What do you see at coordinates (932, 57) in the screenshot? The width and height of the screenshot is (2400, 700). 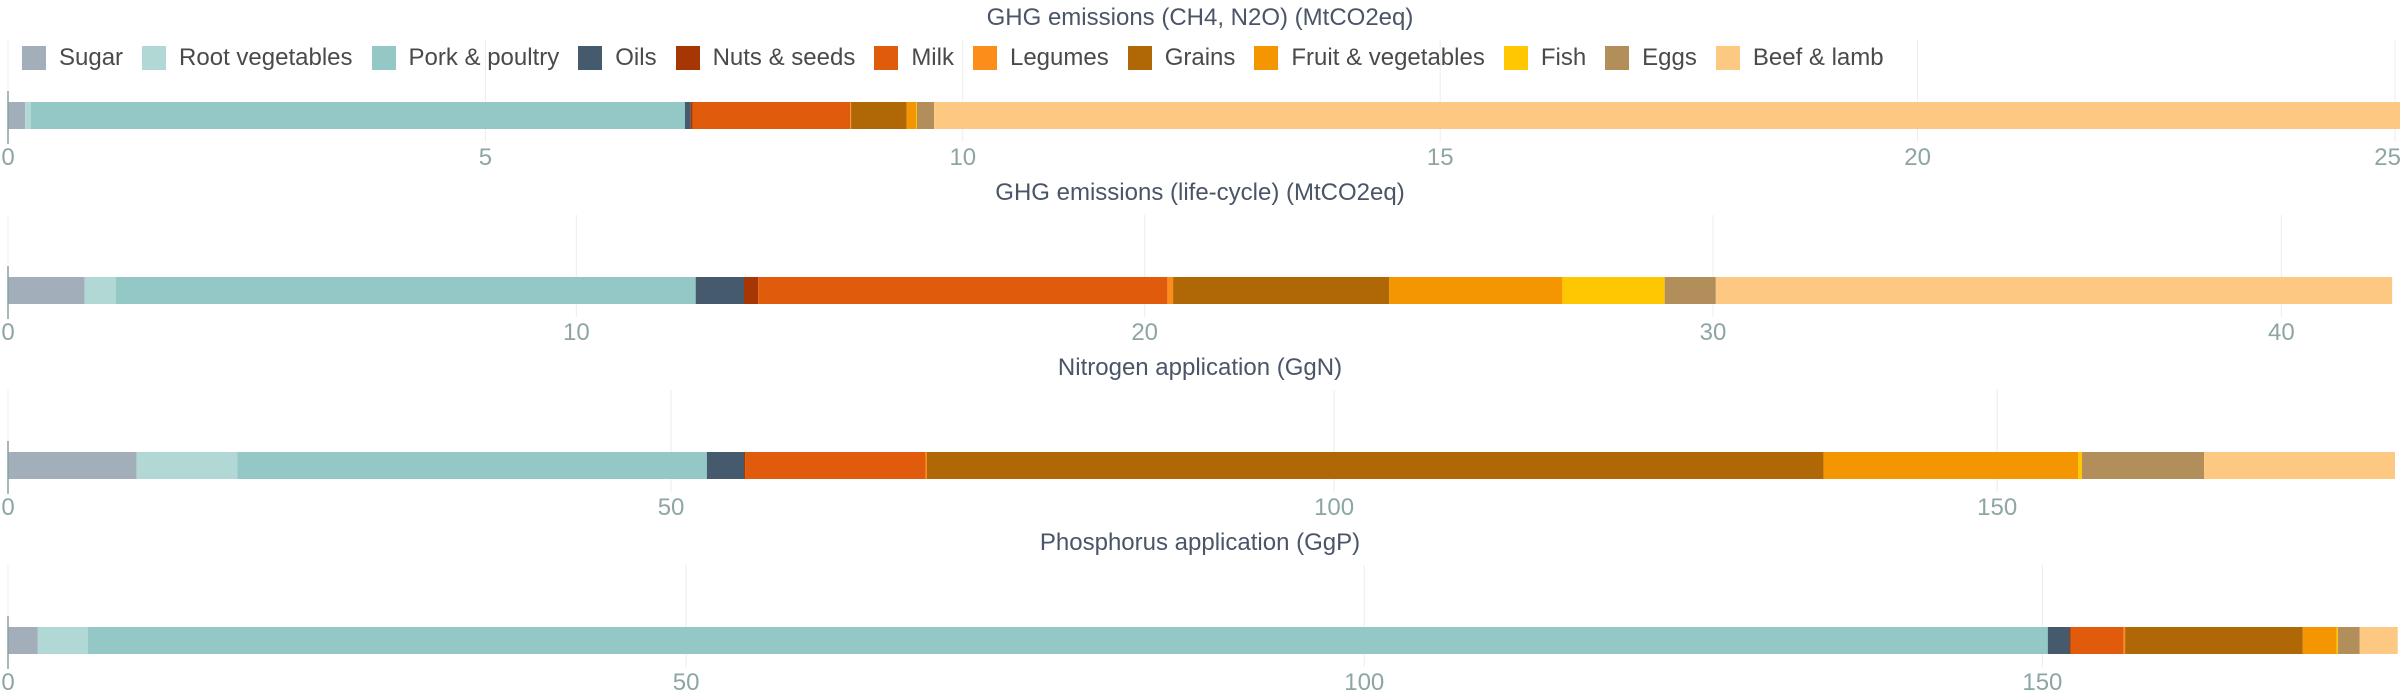 I see `legend-label: Milk` at bounding box center [932, 57].